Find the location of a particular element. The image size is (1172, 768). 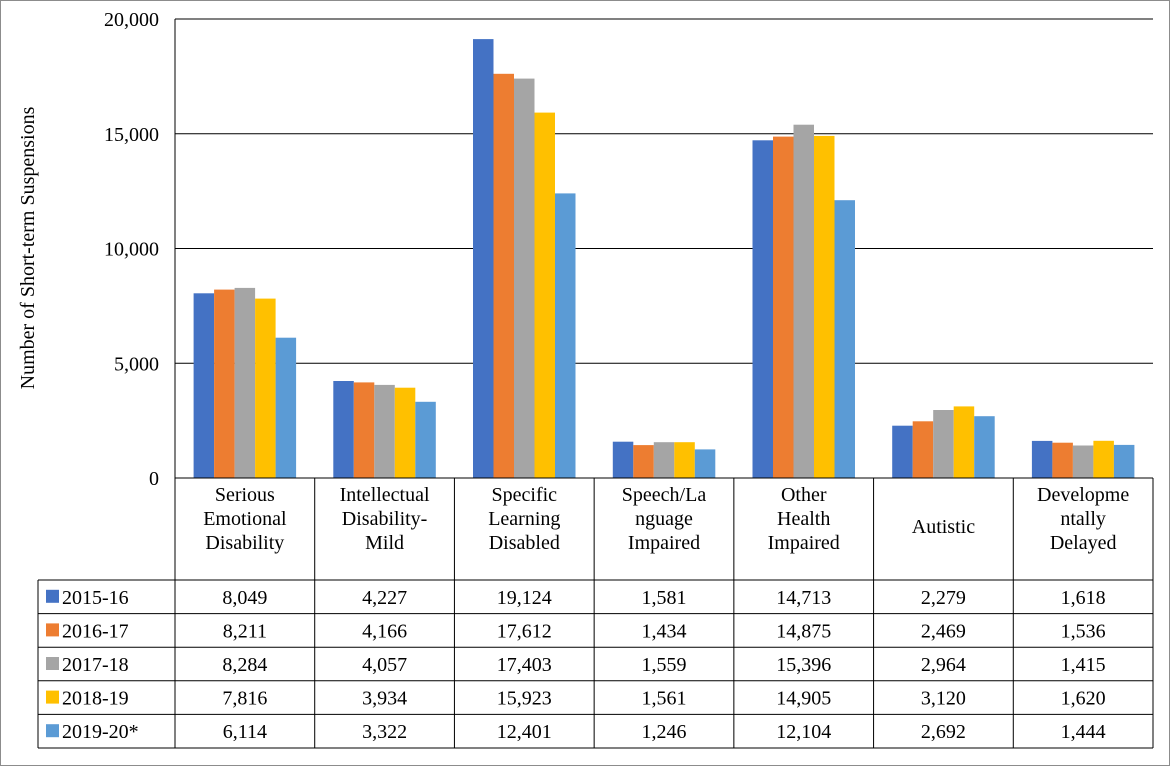

data-label: 17,612 is located at coordinates (524, 631).